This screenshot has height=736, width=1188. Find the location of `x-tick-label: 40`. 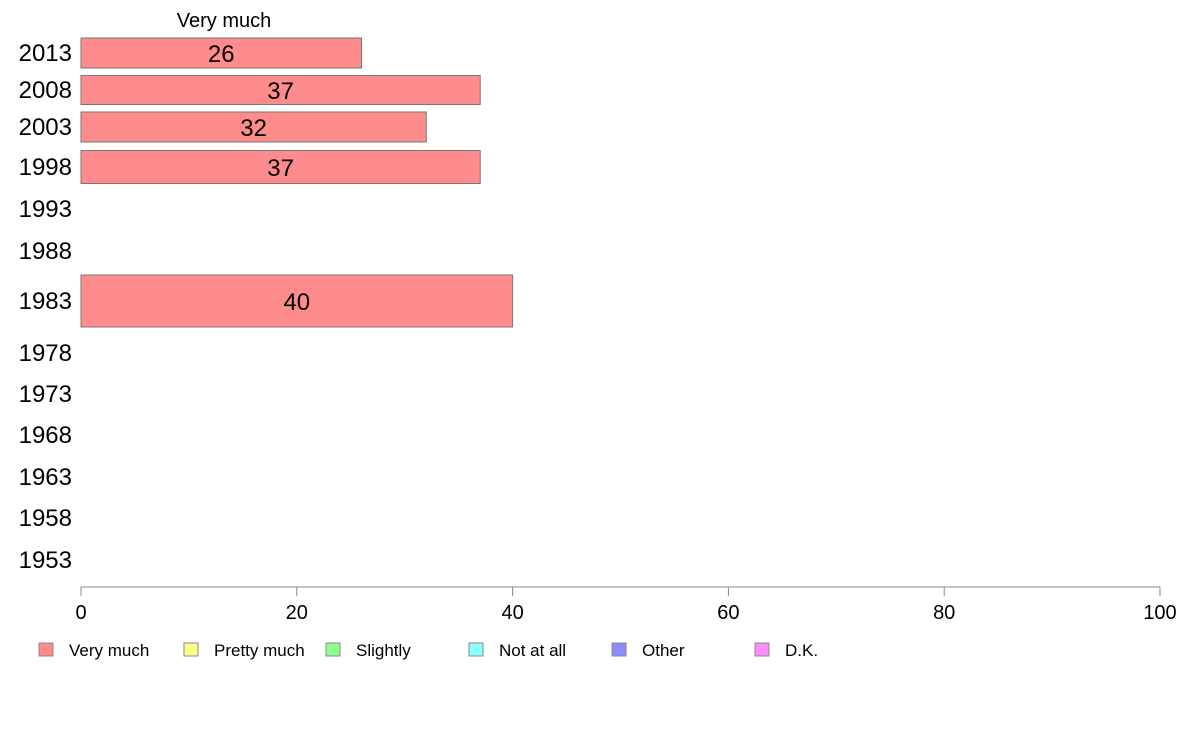

x-tick-label: 40 is located at coordinates (512, 613).